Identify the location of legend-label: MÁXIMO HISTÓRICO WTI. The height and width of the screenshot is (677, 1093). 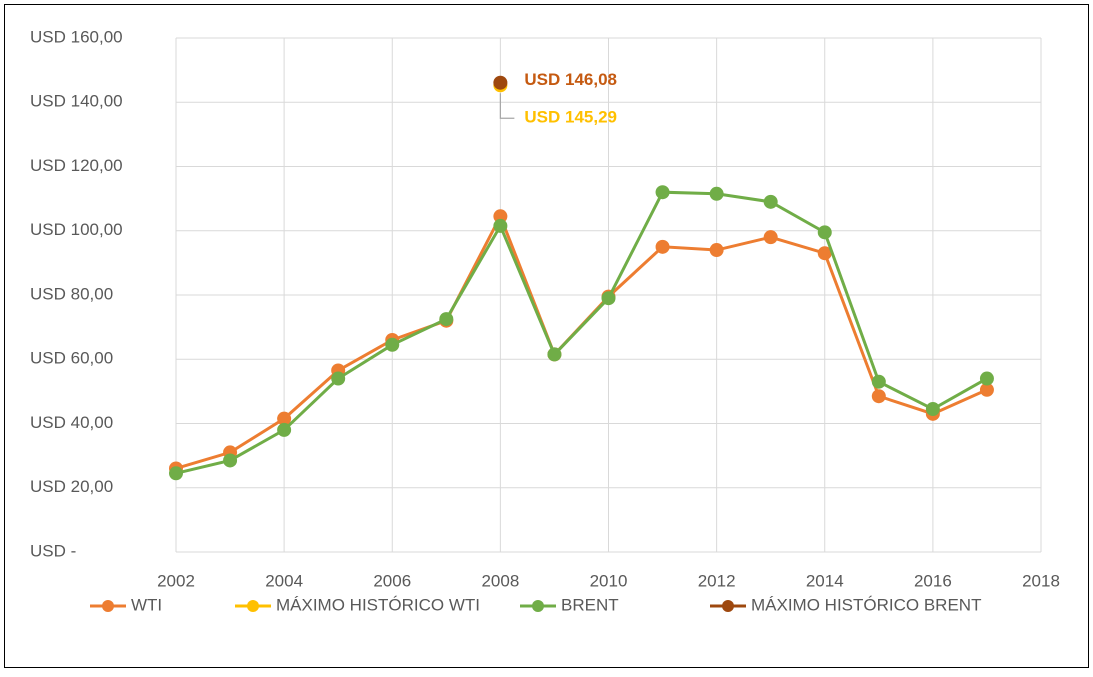
(378, 604).